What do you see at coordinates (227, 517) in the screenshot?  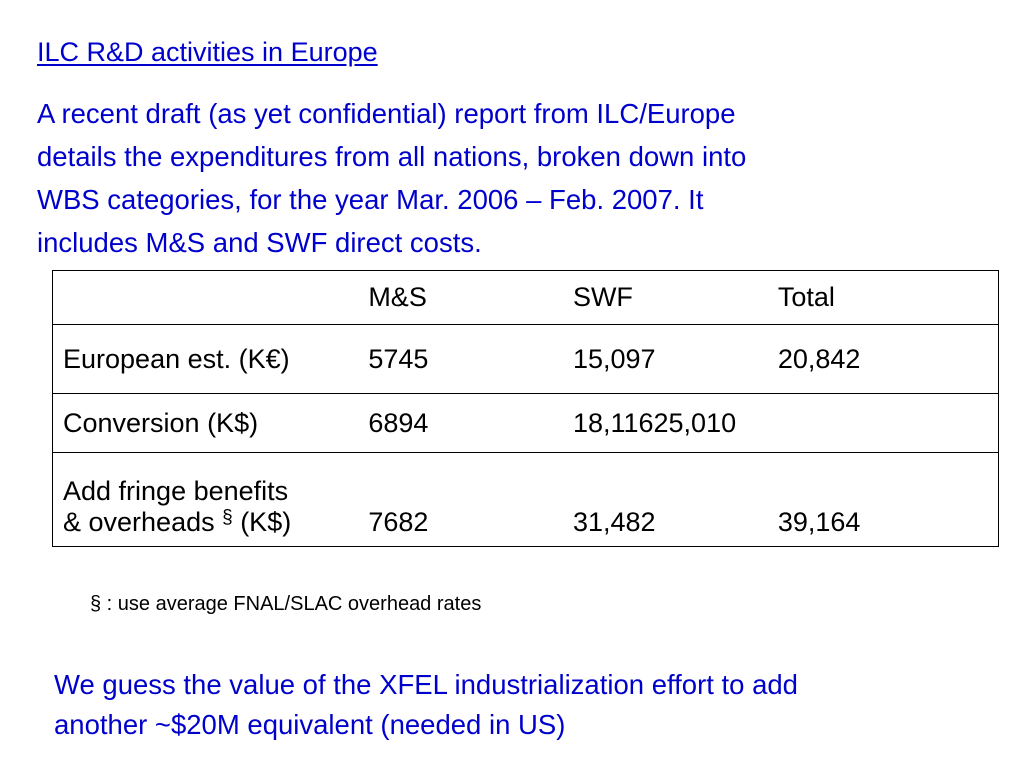 I see `section-mark: §` at bounding box center [227, 517].